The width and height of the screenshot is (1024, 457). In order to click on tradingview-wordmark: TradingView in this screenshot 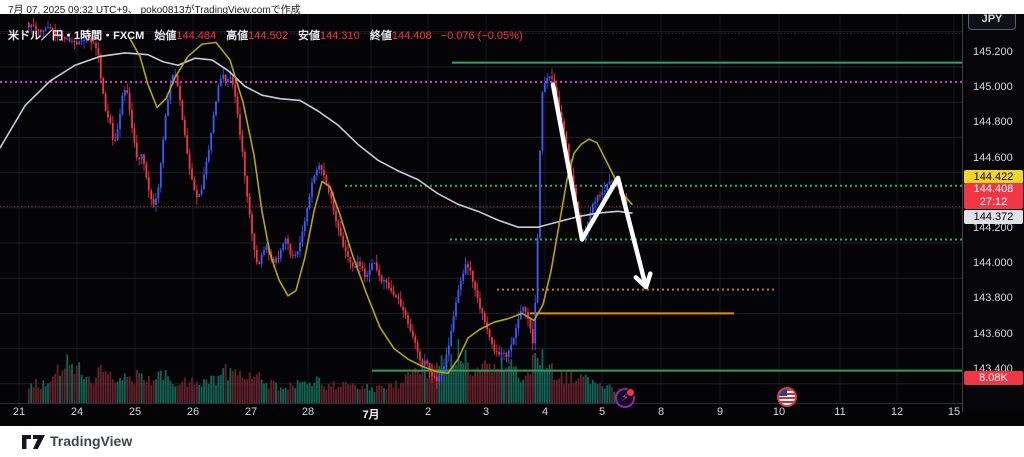, I will do `click(91, 441)`.